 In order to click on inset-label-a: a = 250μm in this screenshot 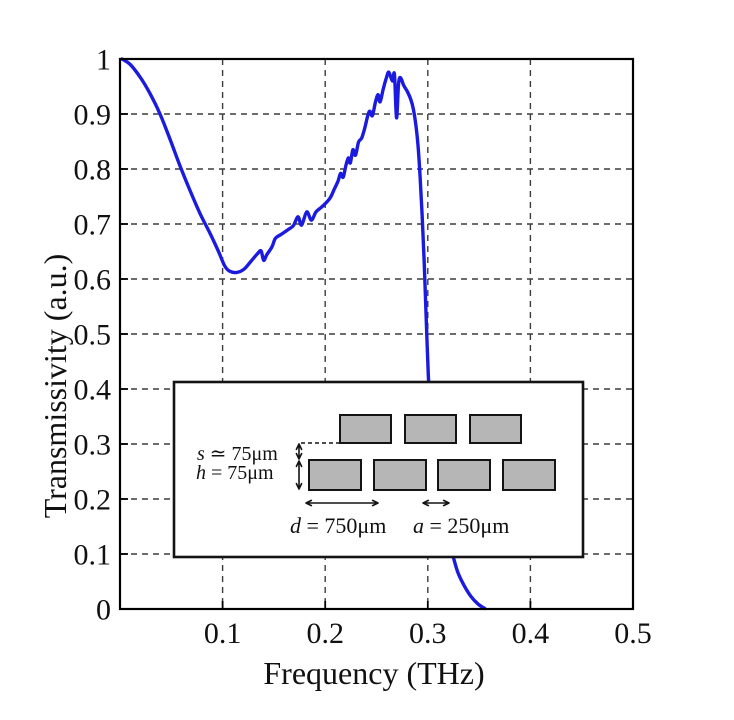, I will do `click(461, 525)`.